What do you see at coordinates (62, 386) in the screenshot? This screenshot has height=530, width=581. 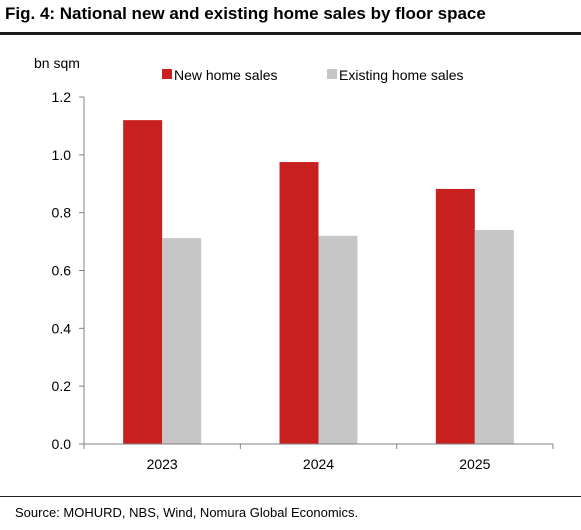 I see `y-tick-label: 0.2` at bounding box center [62, 386].